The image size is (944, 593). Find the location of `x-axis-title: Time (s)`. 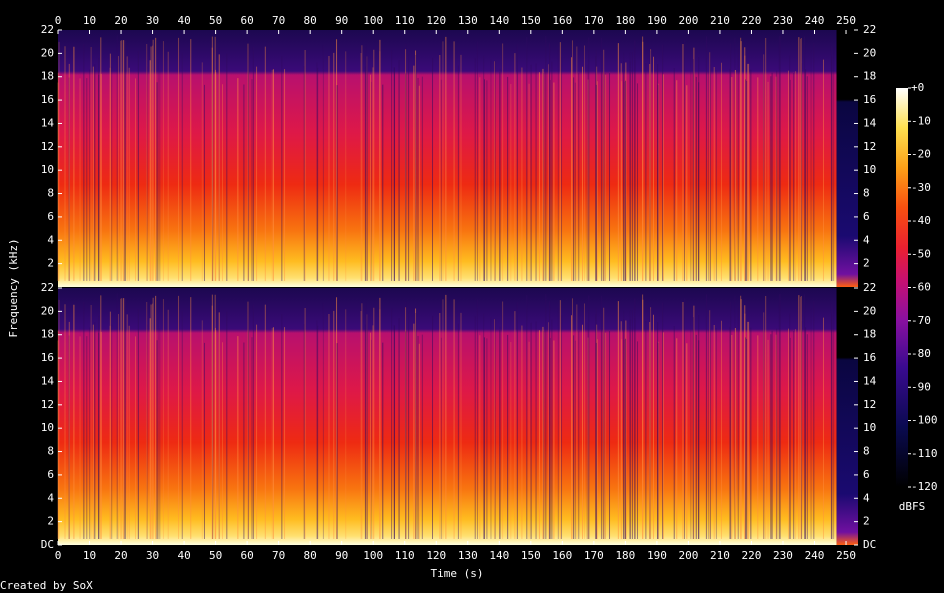

x-axis-title: Time (s) is located at coordinates (457, 573).